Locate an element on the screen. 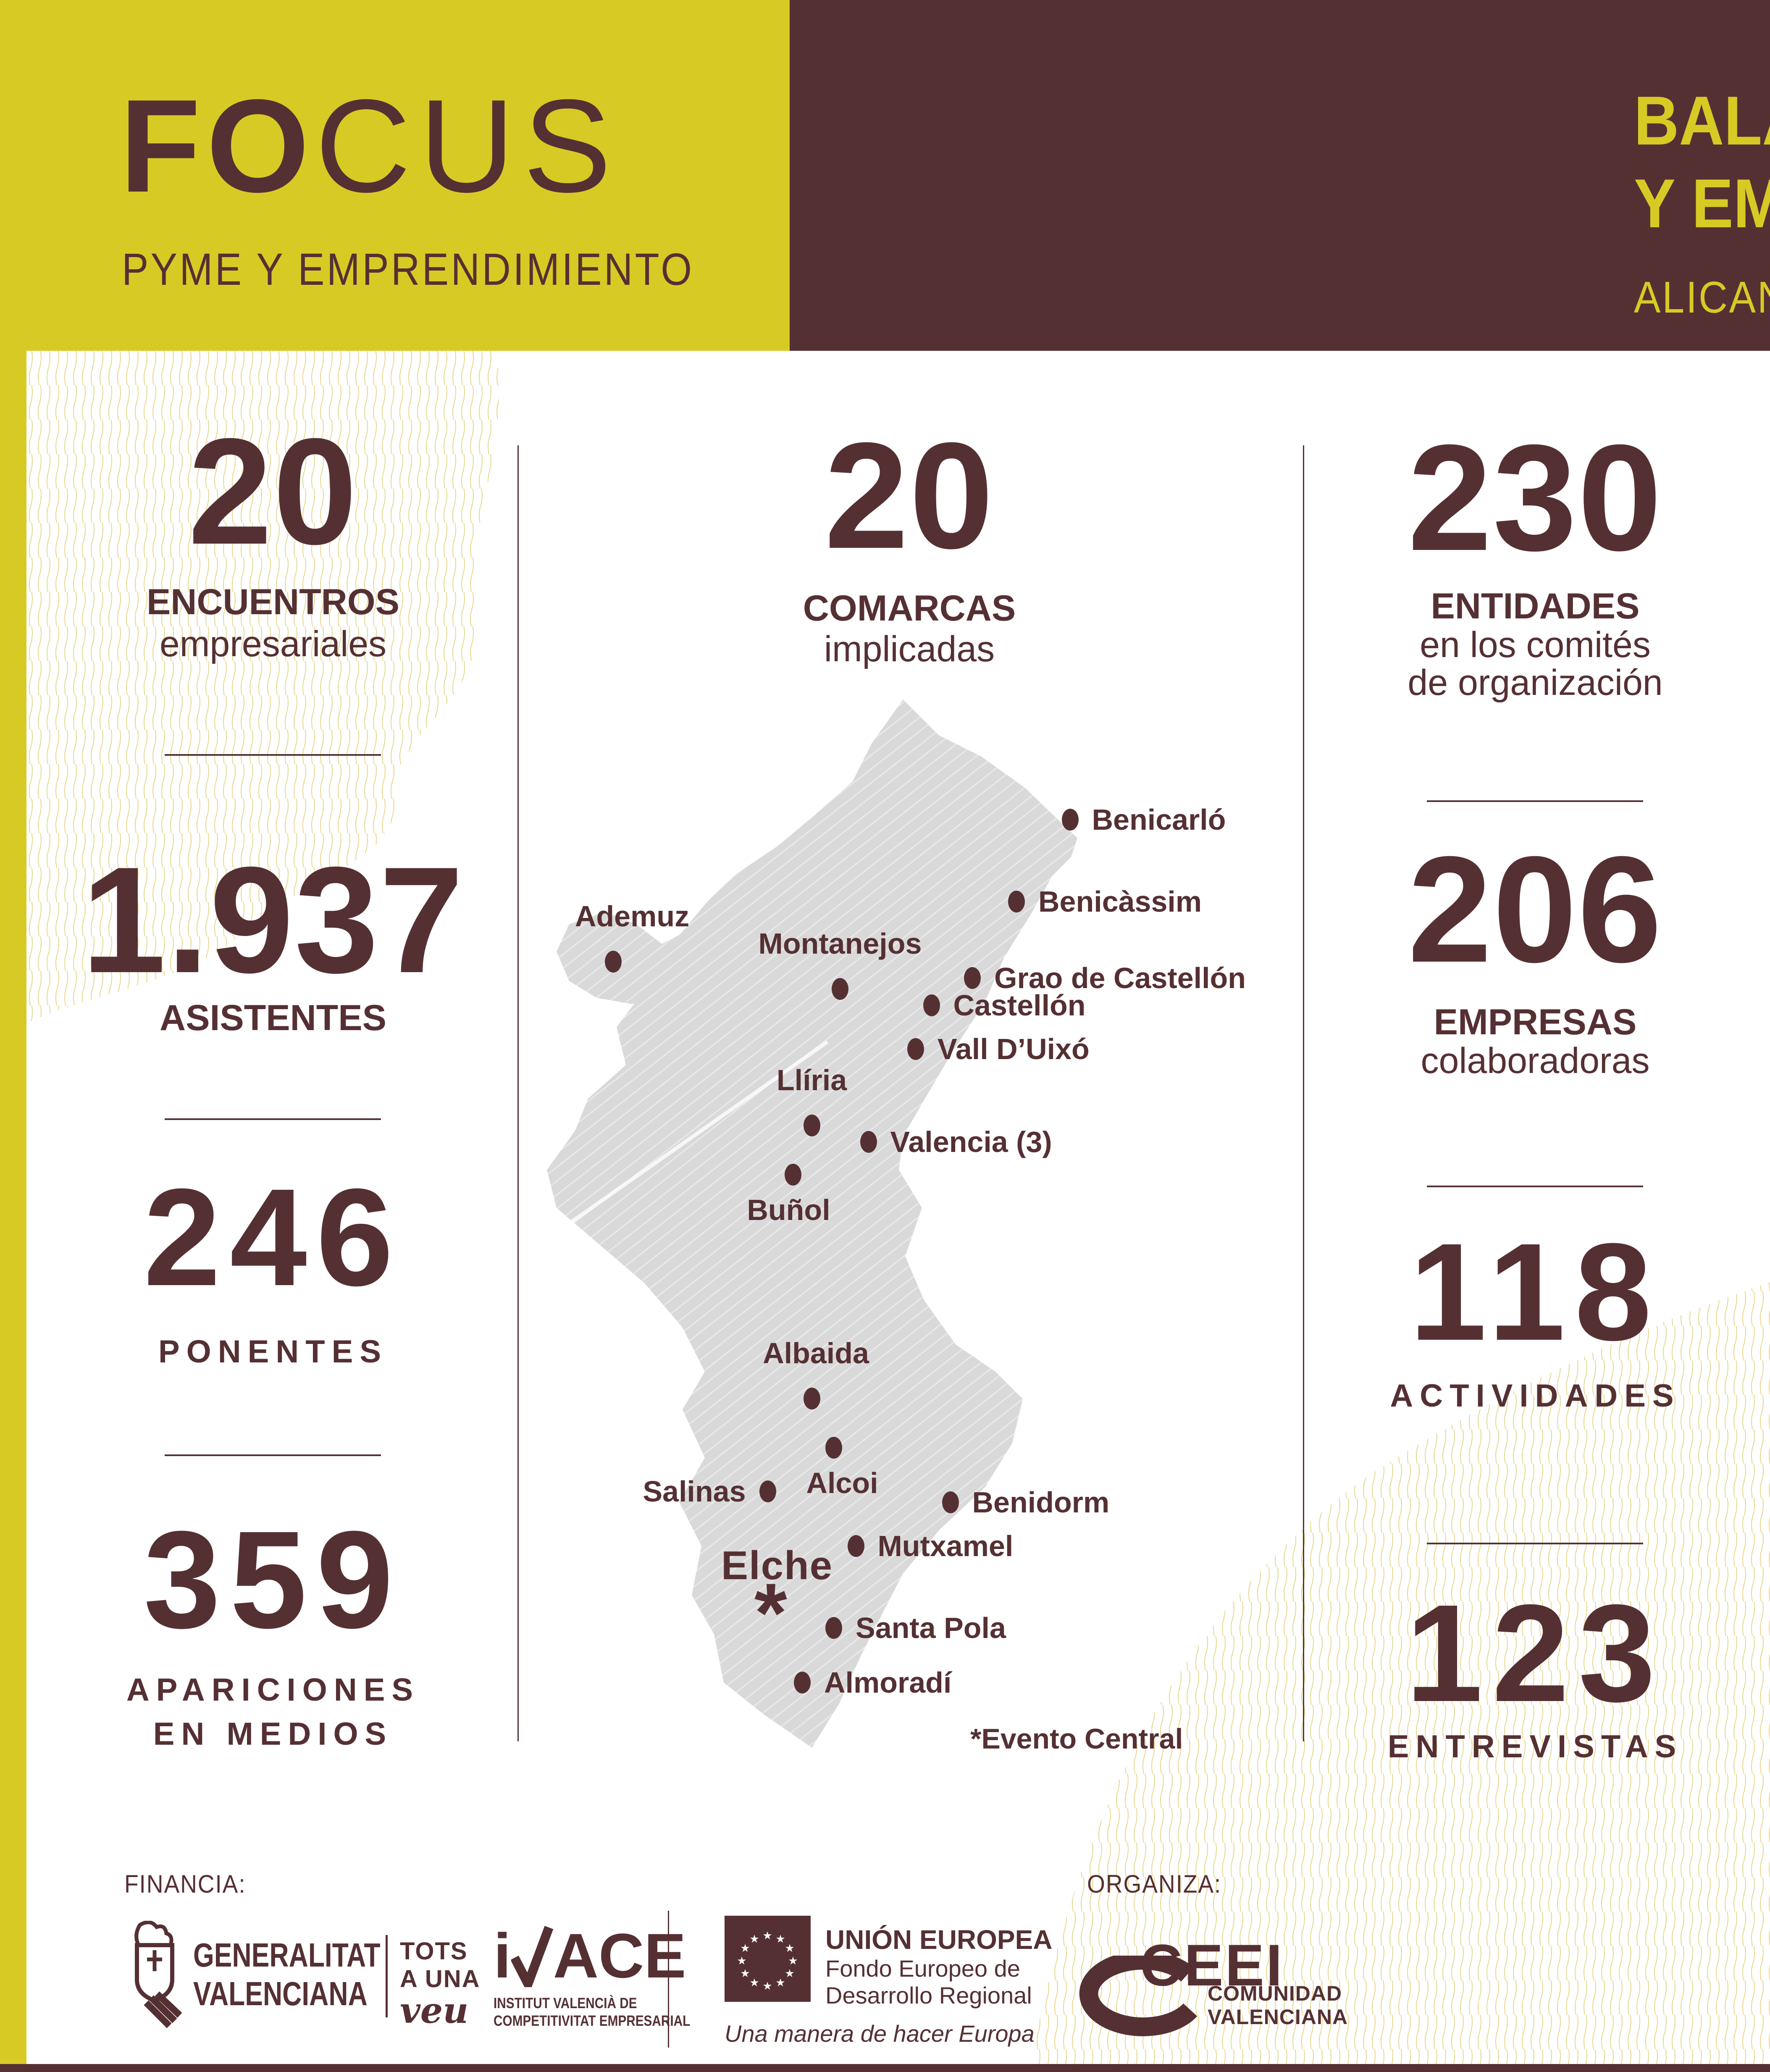 The image size is (1770, 2072). gva-tagline: TOTS A UNA veu is located at coordinates (440, 1983).